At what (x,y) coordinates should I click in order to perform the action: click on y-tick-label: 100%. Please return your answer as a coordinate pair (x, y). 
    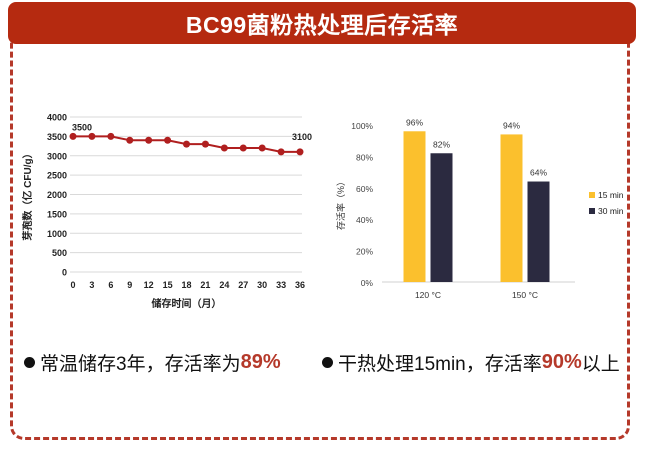
    Looking at the image, I should click on (362, 126).